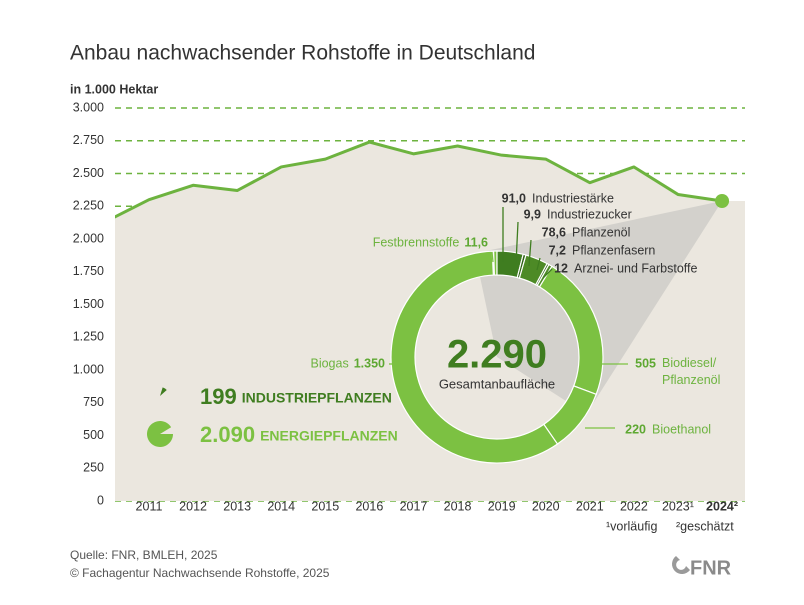 The height and width of the screenshot is (605, 804). I want to click on x-tick-label: 2019, so click(502, 506).